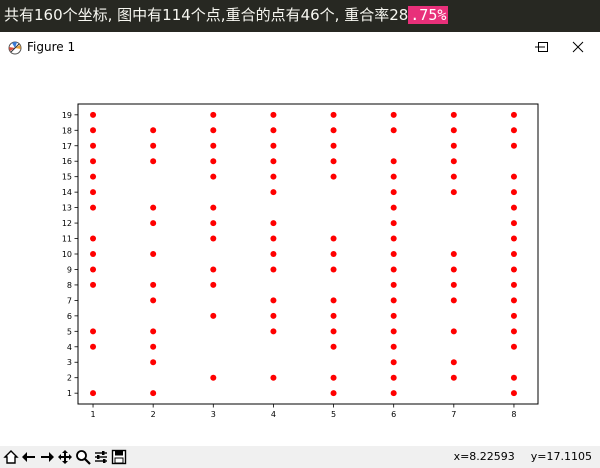 The height and width of the screenshot is (468, 600). Describe the element at coordinates (101, 457) in the screenshot. I see `configure-subplots-icon` at that location.